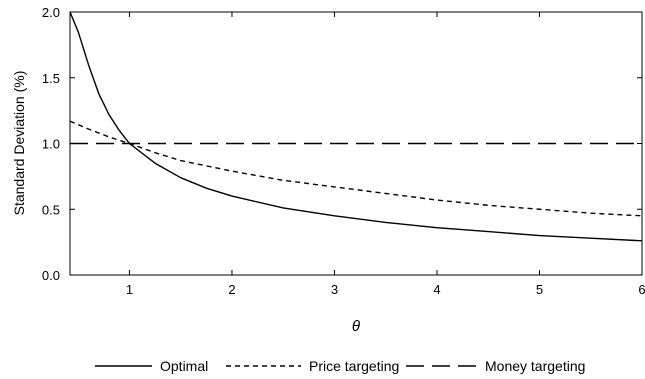 The height and width of the screenshot is (379, 645). What do you see at coordinates (19, 143) in the screenshot?
I see `y-axis-label: Standard Deviation (%)` at bounding box center [19, 143].